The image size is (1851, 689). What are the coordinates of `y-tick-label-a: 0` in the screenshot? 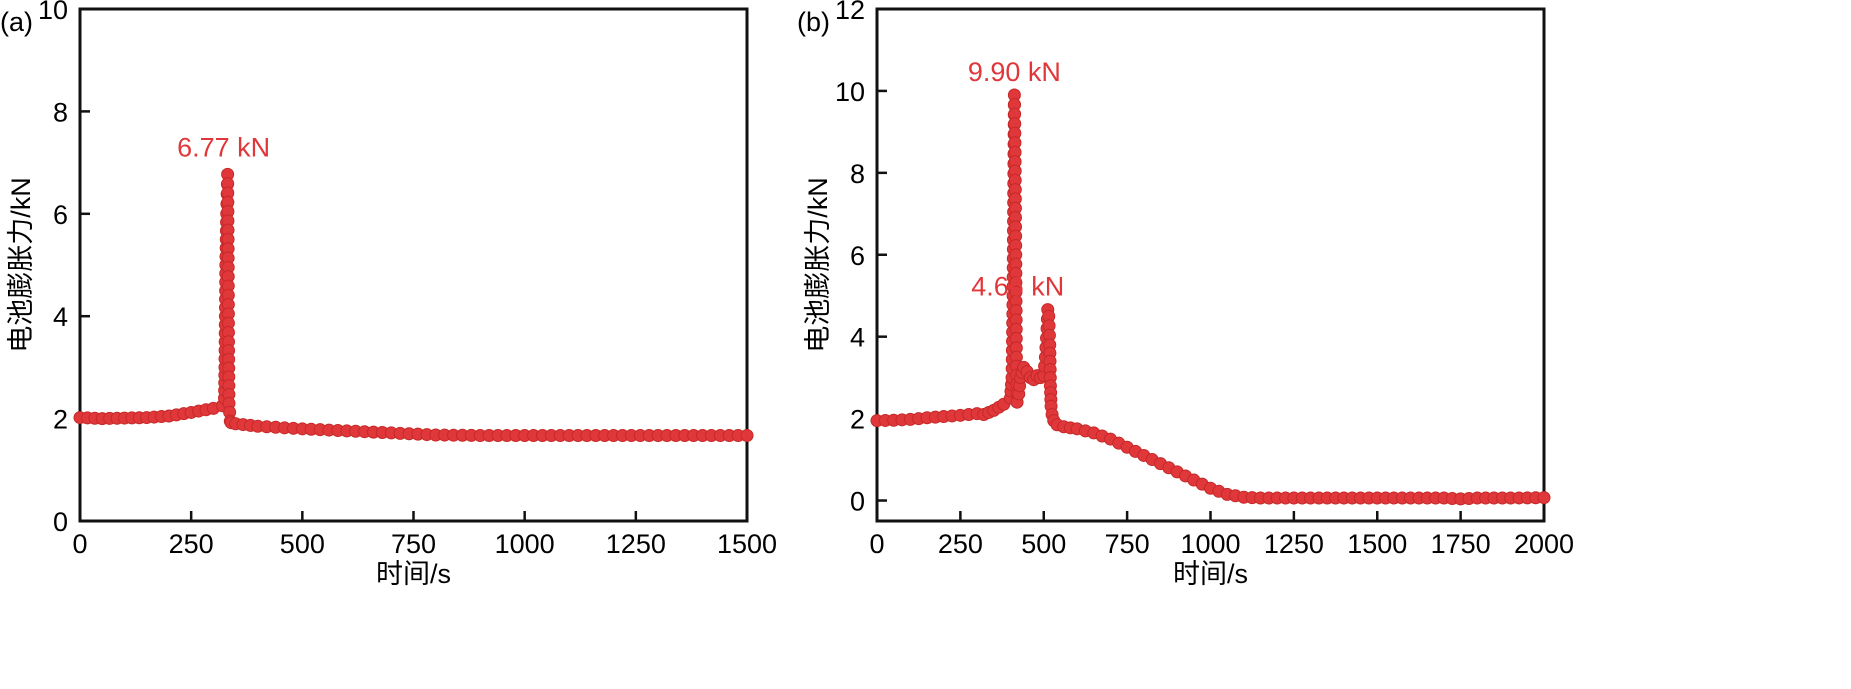 It's located at (60, 522).